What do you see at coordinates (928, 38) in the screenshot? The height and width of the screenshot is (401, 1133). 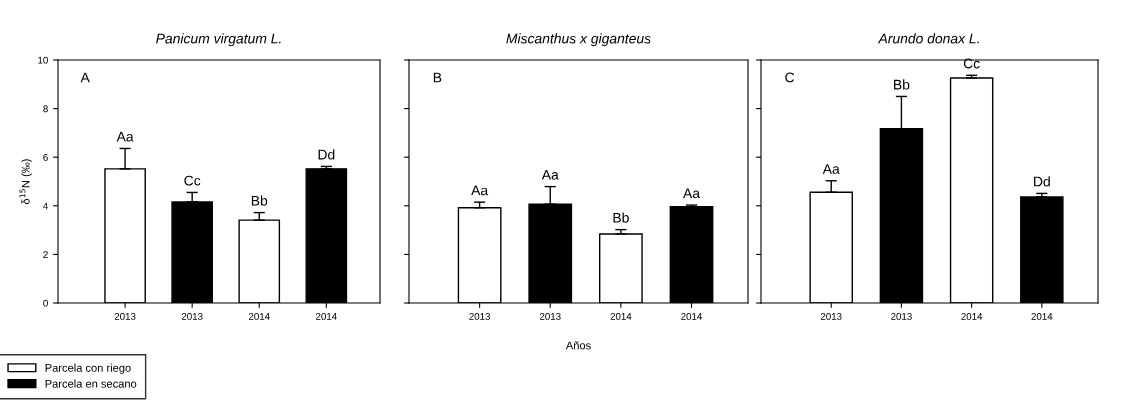 I see `chart-title: Arundo donax L.` at bounding box center [928, 38].